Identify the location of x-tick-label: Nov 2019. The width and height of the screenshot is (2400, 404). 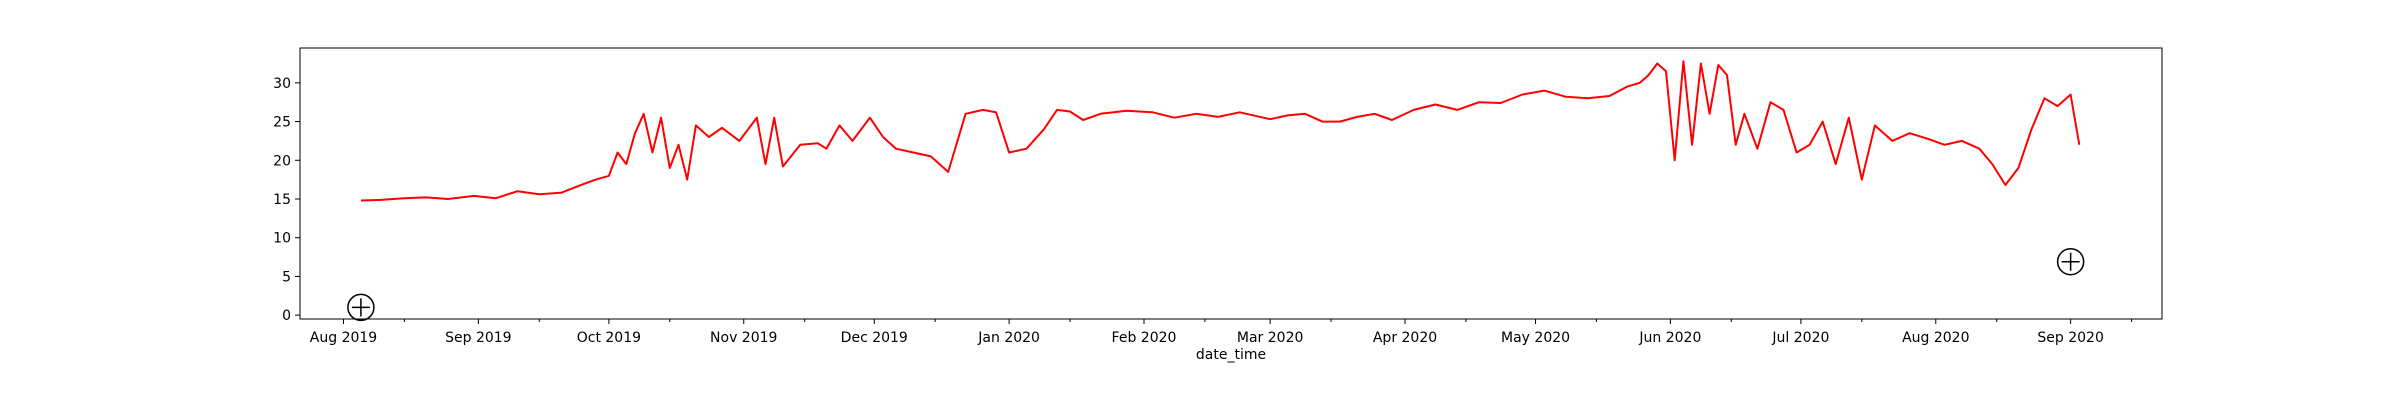
(743, 338).